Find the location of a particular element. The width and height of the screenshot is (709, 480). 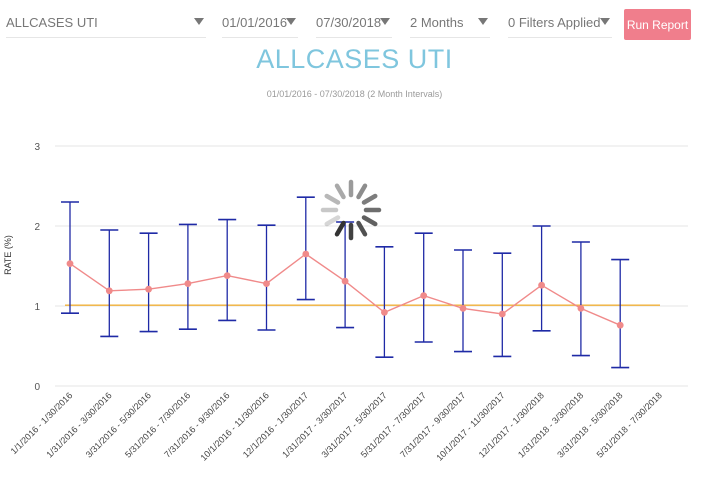

filters-select: 0 Filters Applied is located at coordinates (560, 23).